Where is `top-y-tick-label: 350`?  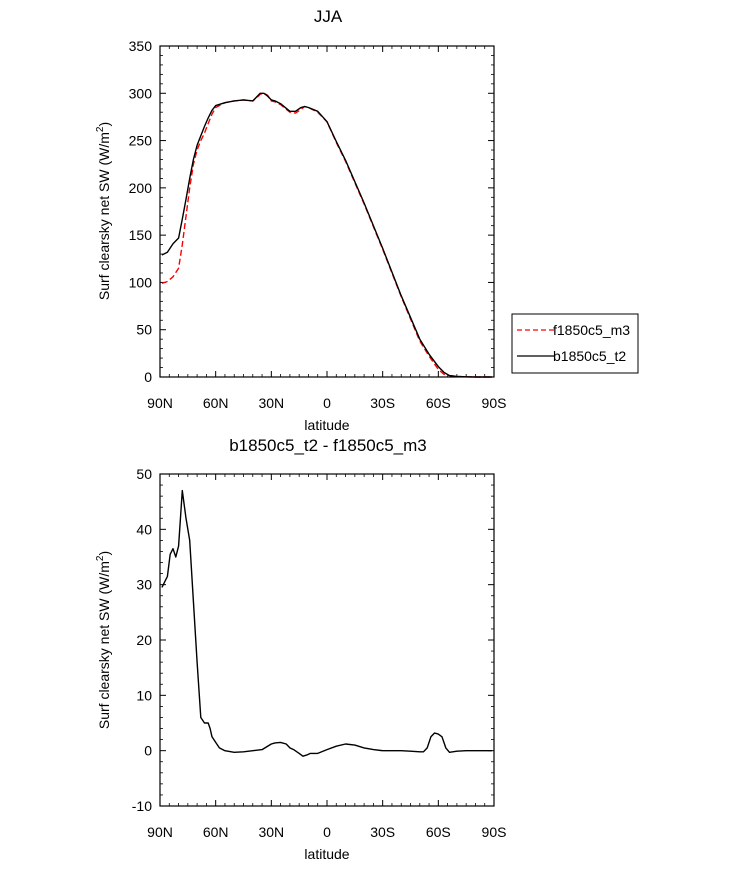 top-y-tick-label: 350 is located at coordinates (141, 46).